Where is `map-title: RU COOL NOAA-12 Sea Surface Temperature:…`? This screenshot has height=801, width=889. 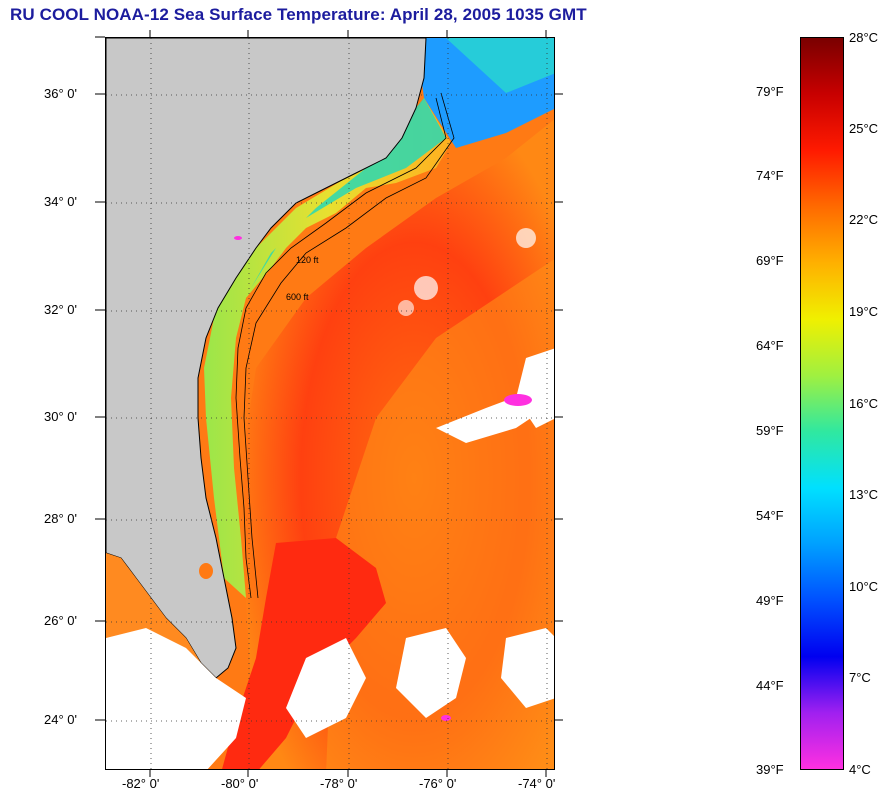 map-title: RU COOL NOAA-12 Sea Surface Temperature:… is located at coordinates (298, 14).